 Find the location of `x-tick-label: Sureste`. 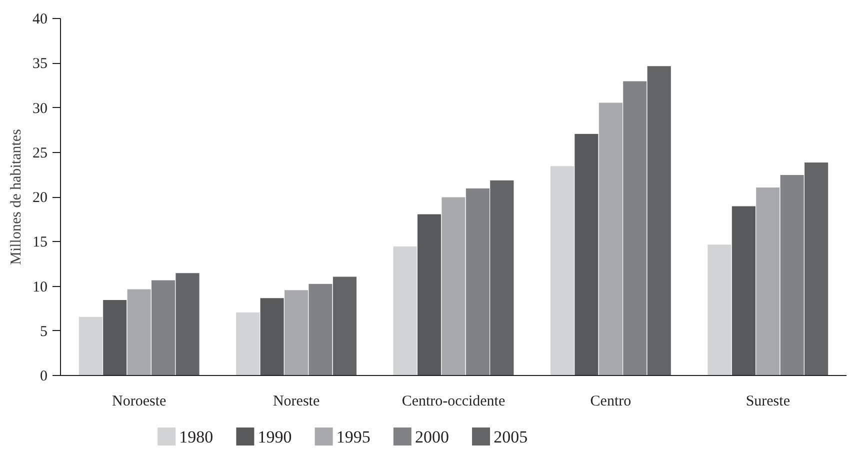

x-tick-label: Sureste is located at coordinates (768, 402).